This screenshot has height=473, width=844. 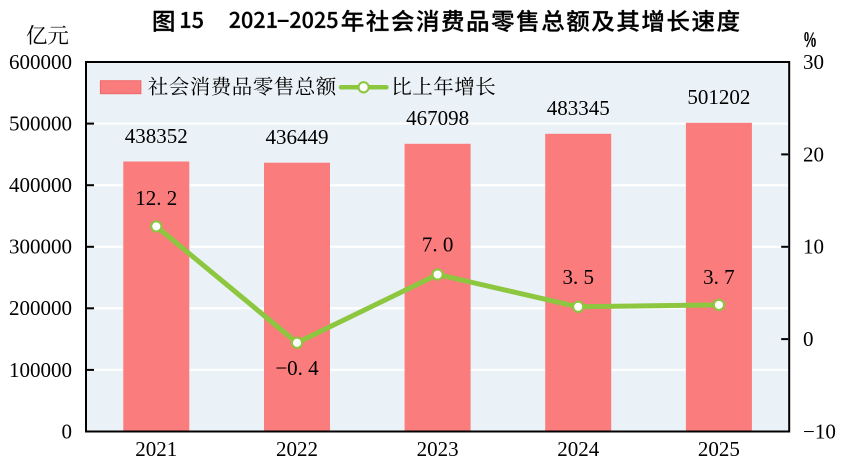 What do you see at coordinates (156, 136) in the screenshot?
I see `svg-text: 438352` at bounding box center [156, 136].